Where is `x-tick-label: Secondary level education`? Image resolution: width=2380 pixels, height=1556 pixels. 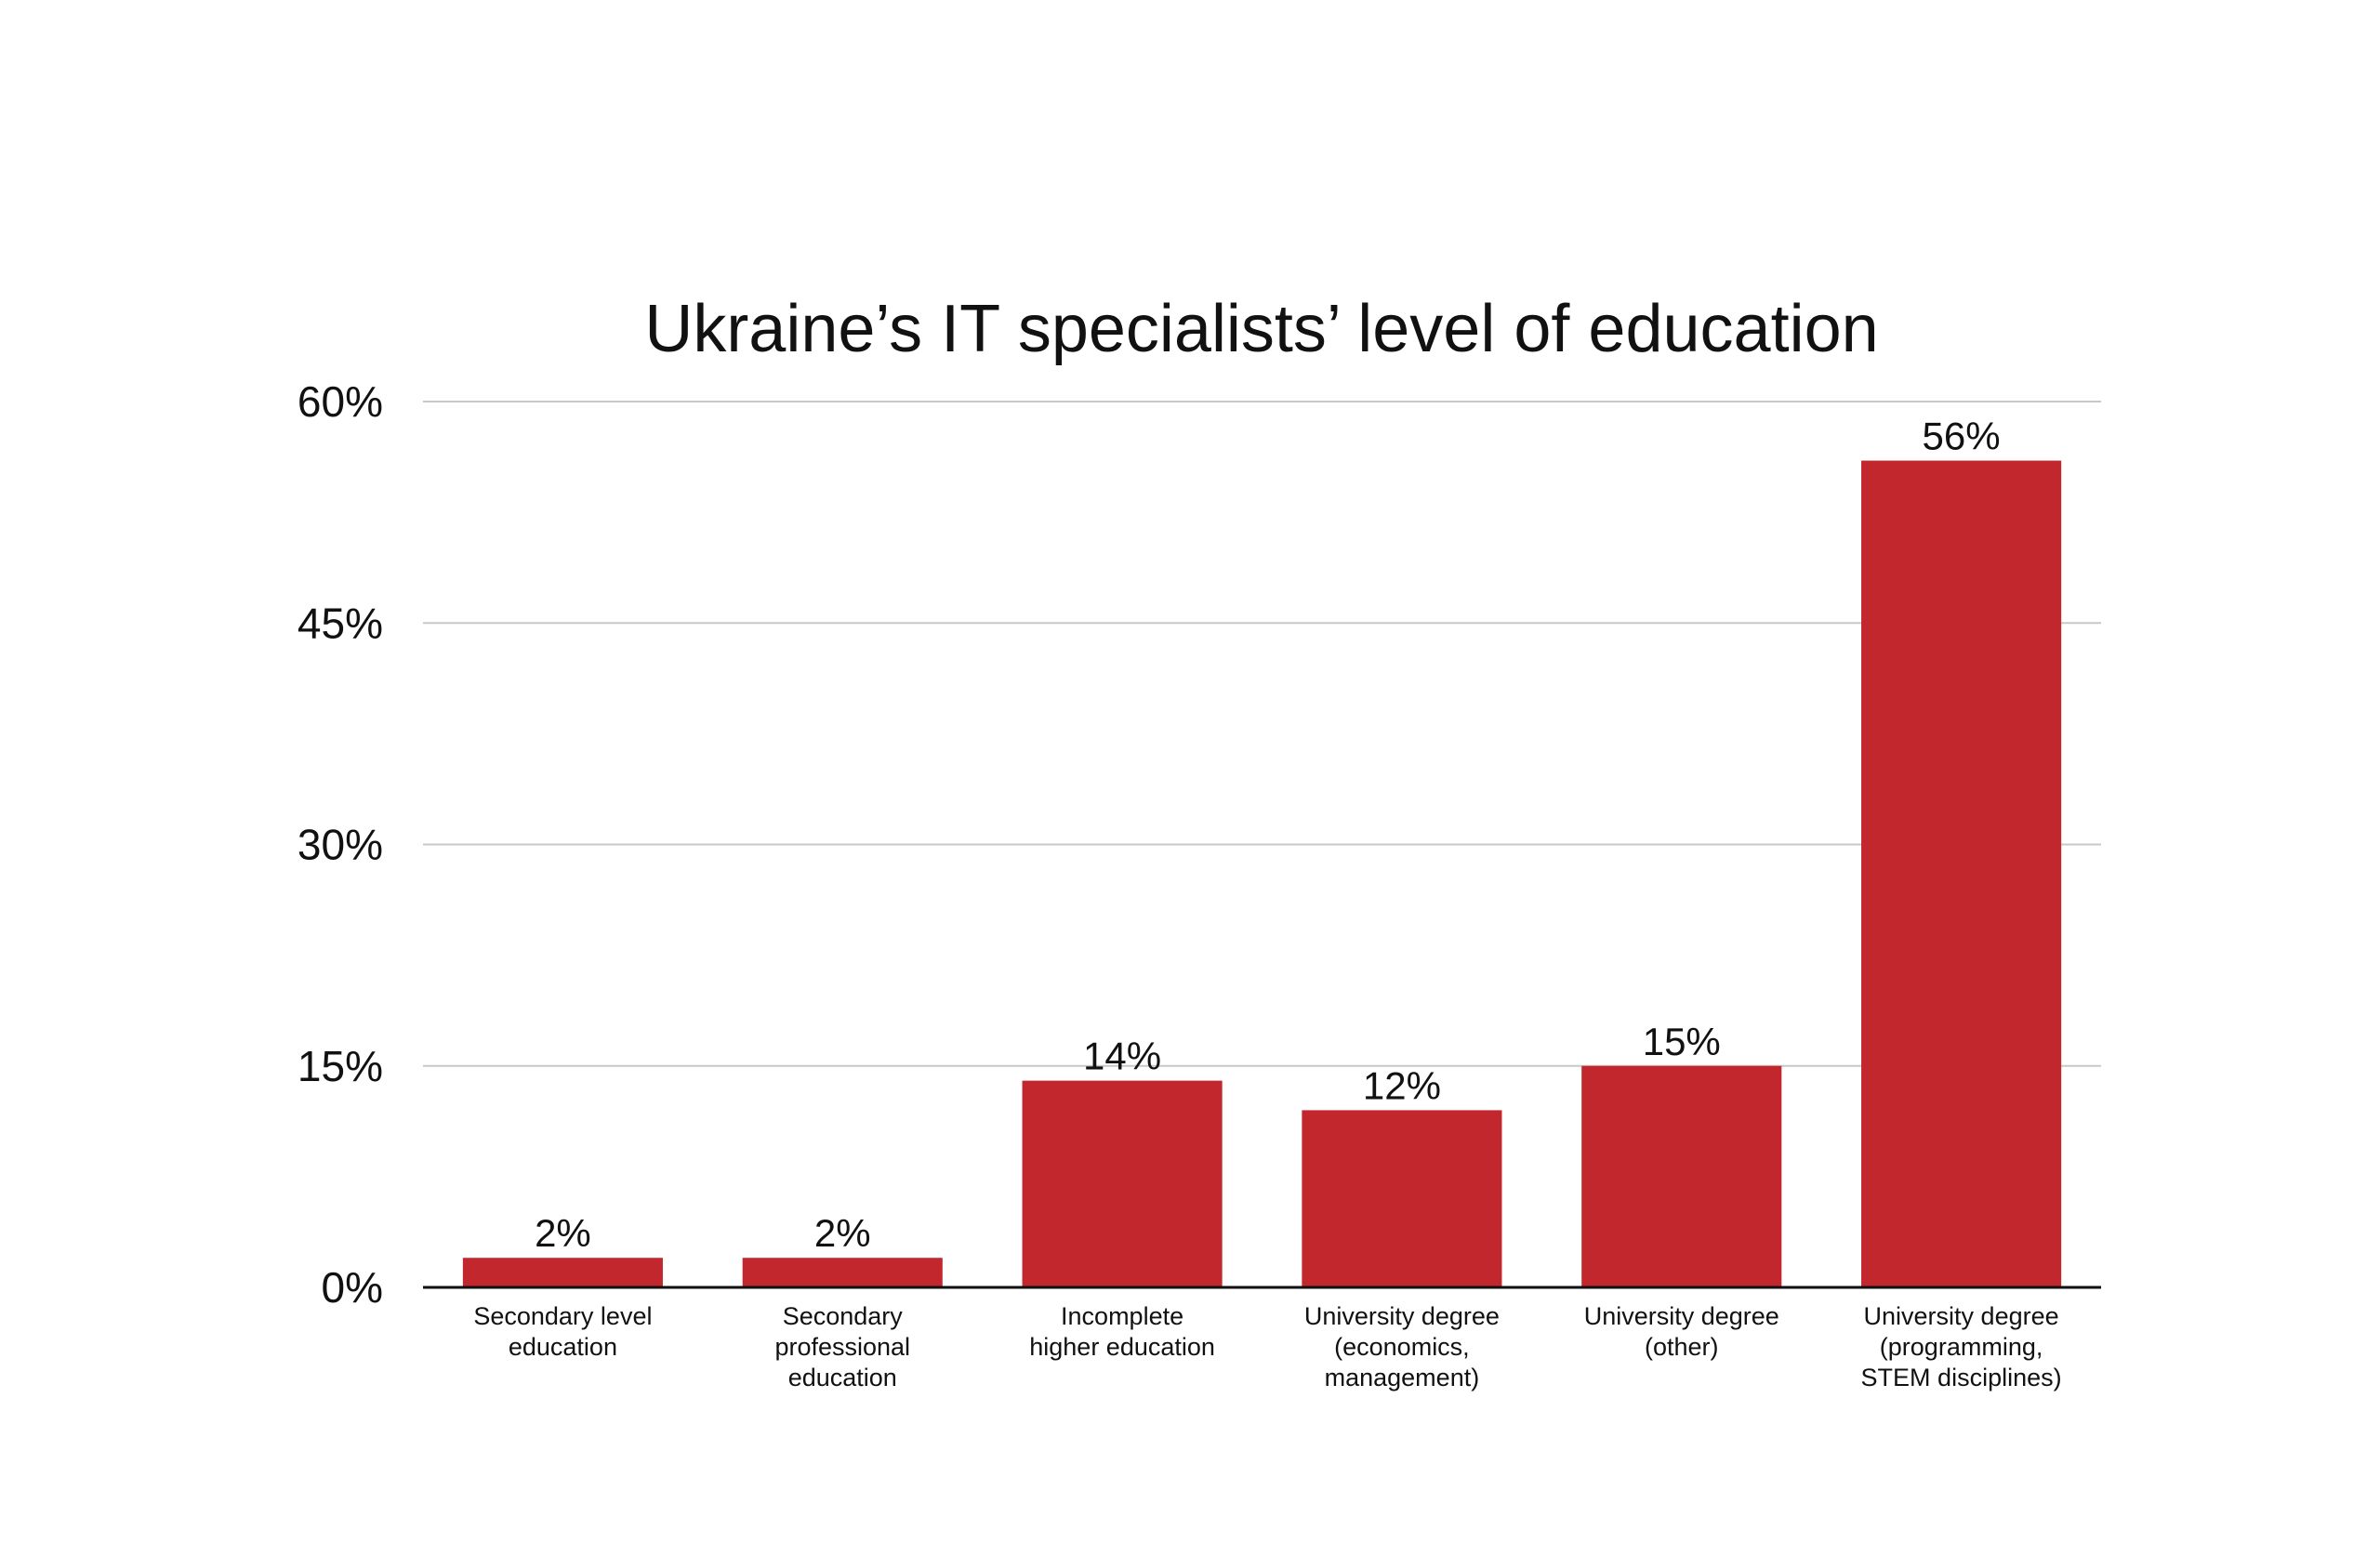
x-tick-label: Secondary level education is located at coordinates (562, 1331).